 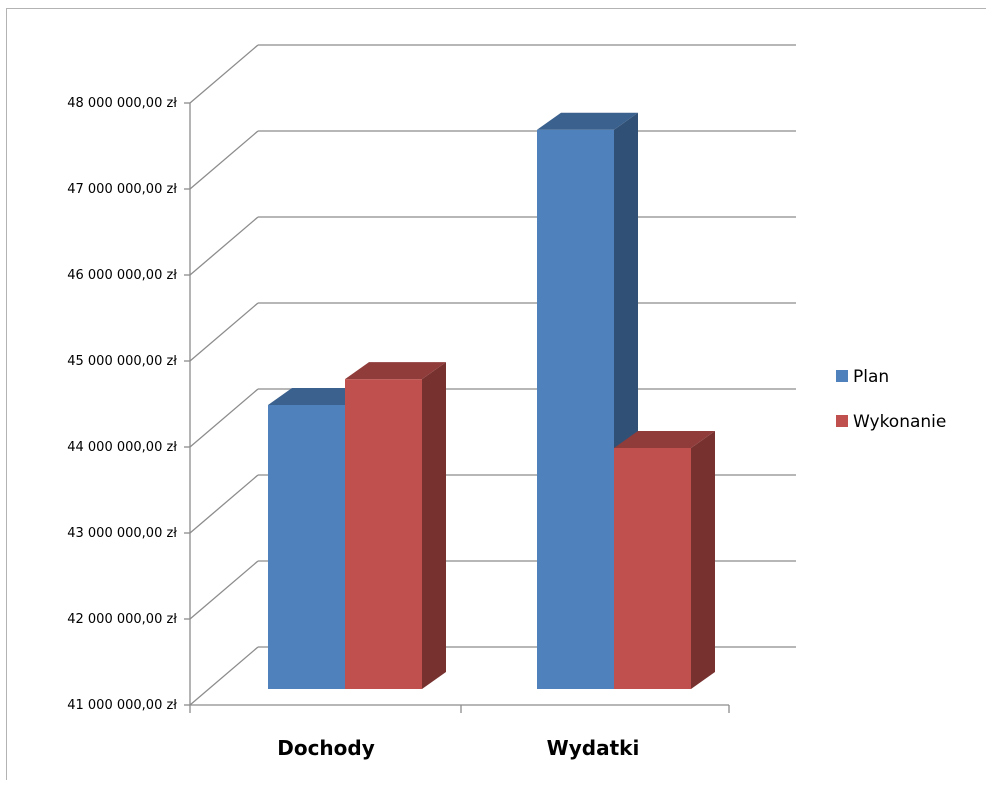 I want to click on y-tick-label: 46 000 000,00 zł, so click(x=122, y=275).